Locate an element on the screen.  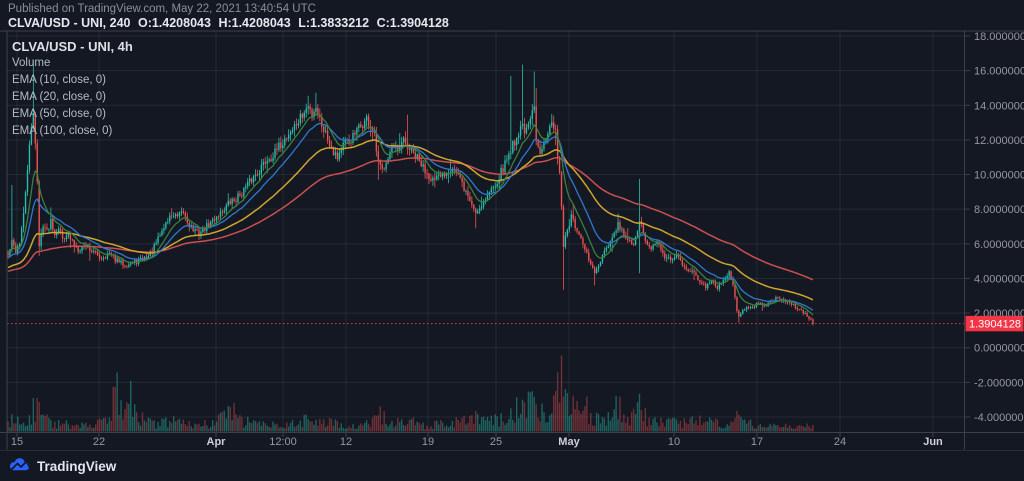
ohlc-open: O:1.4208043 is located at coordinates (174, 23).